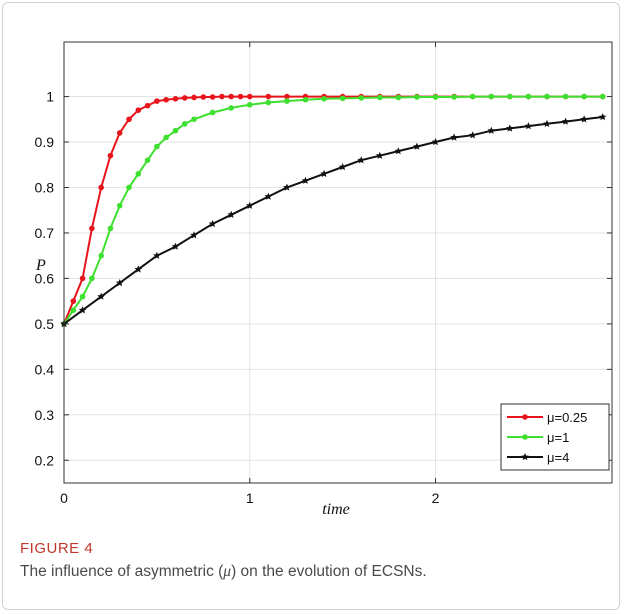 The height and width of the screenshot is (614, 624). What do you see at coordinates (45, 324) in the screenshot?
I see `y-tick-label: 0.5` at bounding box center [45, 324].